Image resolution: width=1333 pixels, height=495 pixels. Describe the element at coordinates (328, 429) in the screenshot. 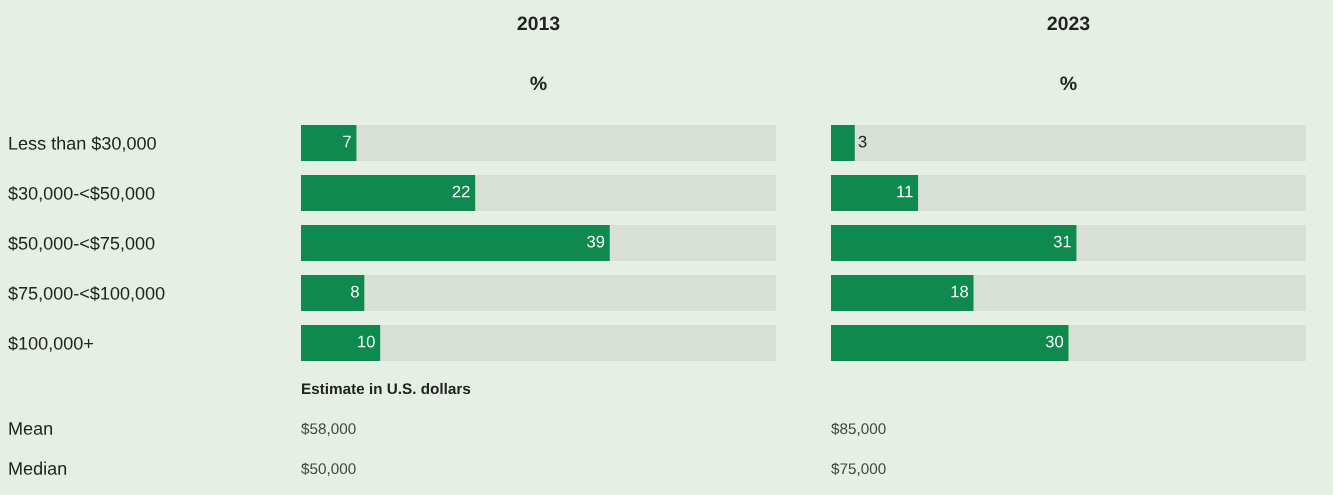

I see `text: $58,000` at that location.